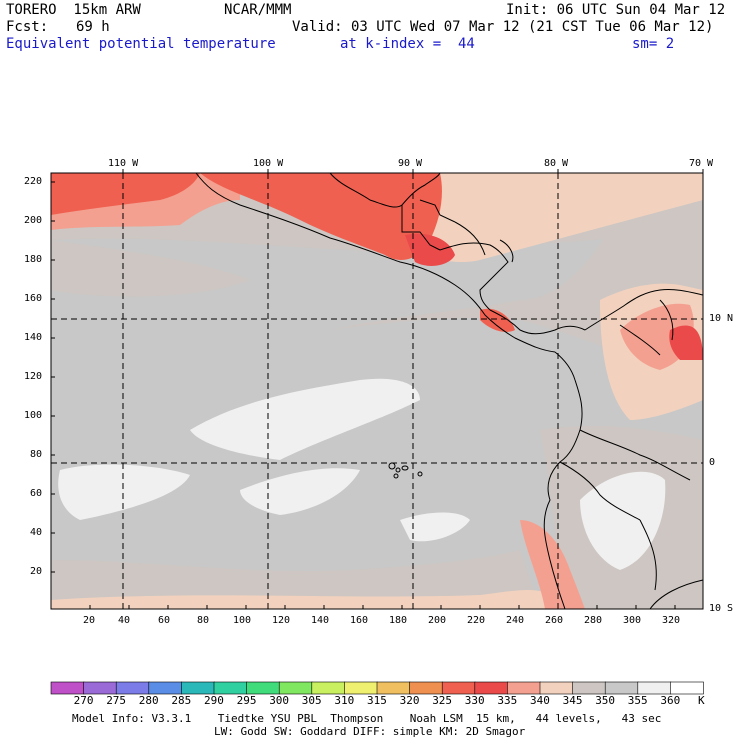 This screenshot has width=740, height=740. I want to click on x-tick-label: 100, so click(242, 620).